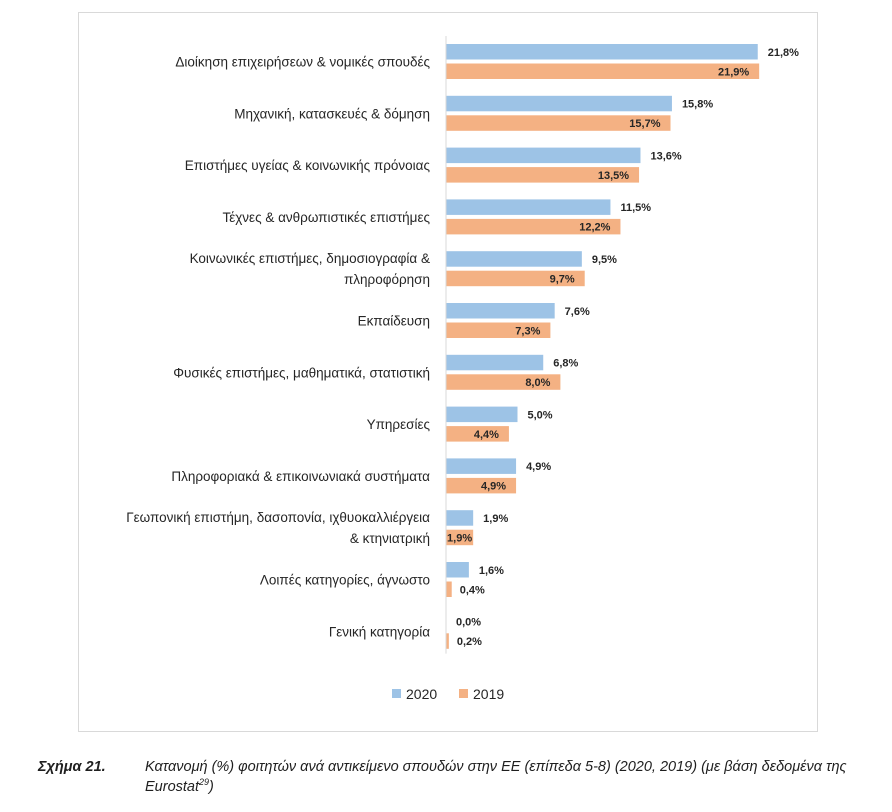 This screenshot has width=892, height=812. What do you see at coordinates (783, 53) in the screenshot?
I see `data-label-2020-0: 21,8%` at bounding box center [783, 53].